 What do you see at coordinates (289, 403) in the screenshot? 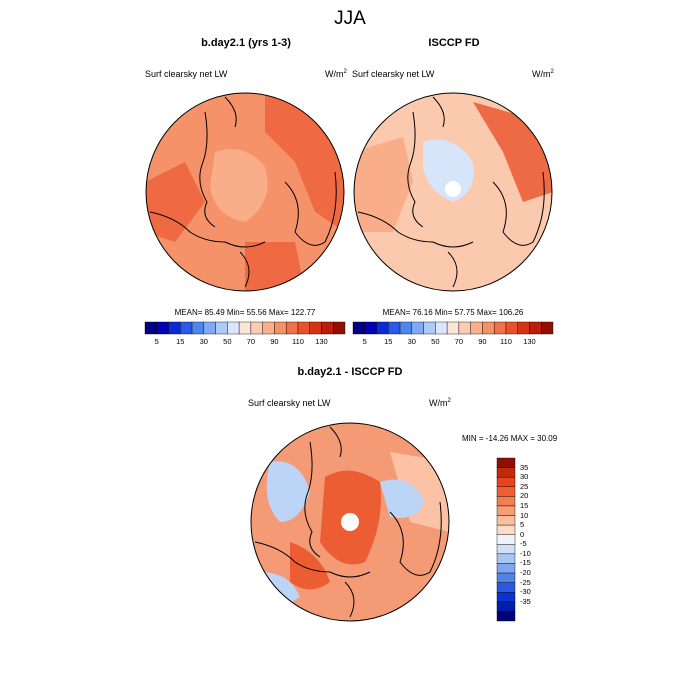
I see `diff-panel-variable: Surf clearsky net LW` at bounding box center [289, 403].